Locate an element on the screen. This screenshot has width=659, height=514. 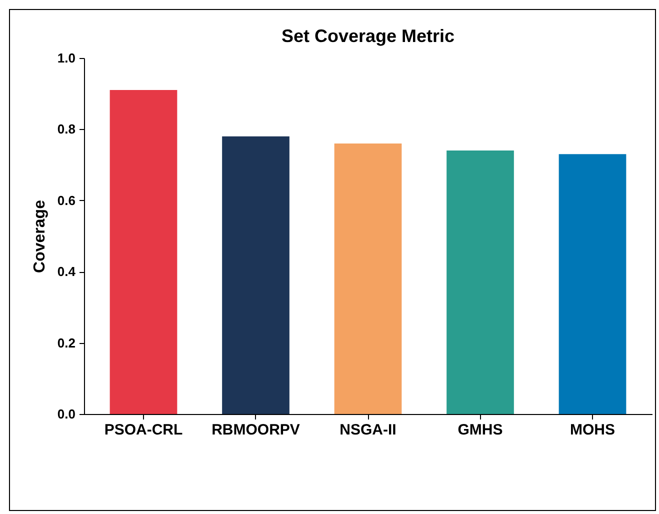
y-tick-label: 0.4 is located at coordinates (66, 272).